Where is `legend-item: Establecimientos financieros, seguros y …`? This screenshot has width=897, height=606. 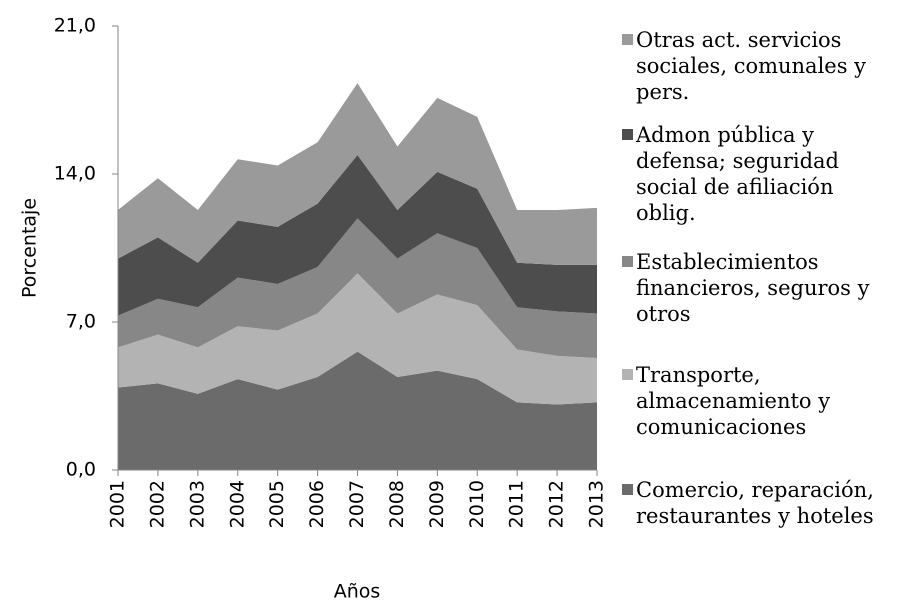
legend-item: Establecimientos financieros, seguros y … is located at coordinates (758, 288).